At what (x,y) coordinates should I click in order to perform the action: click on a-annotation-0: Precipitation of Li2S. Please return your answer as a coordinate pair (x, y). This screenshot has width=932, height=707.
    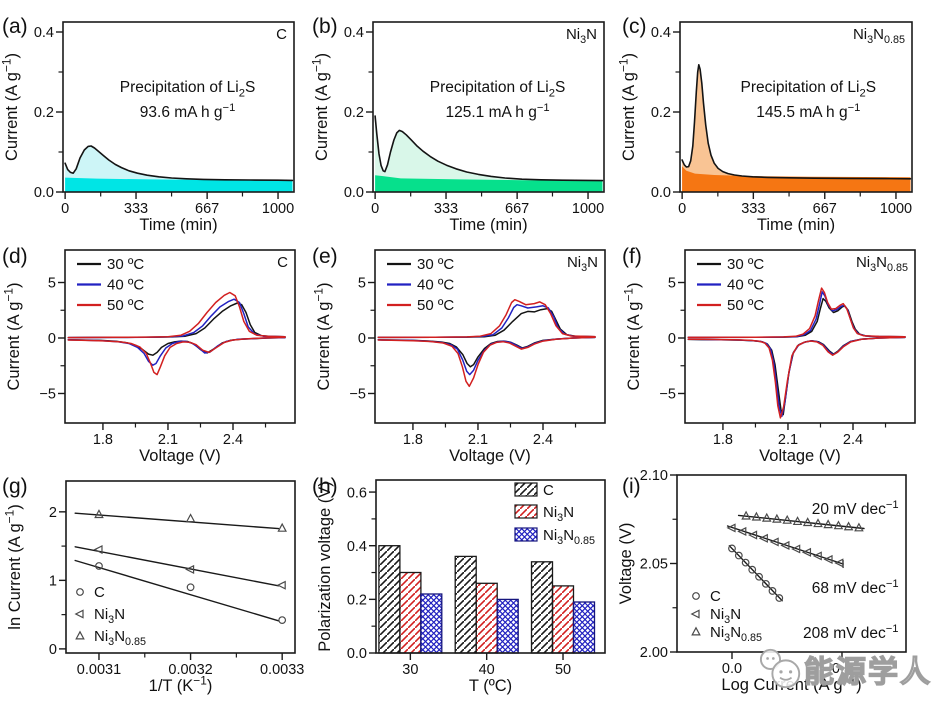
    Looking at the image, I should click on (187, 89).